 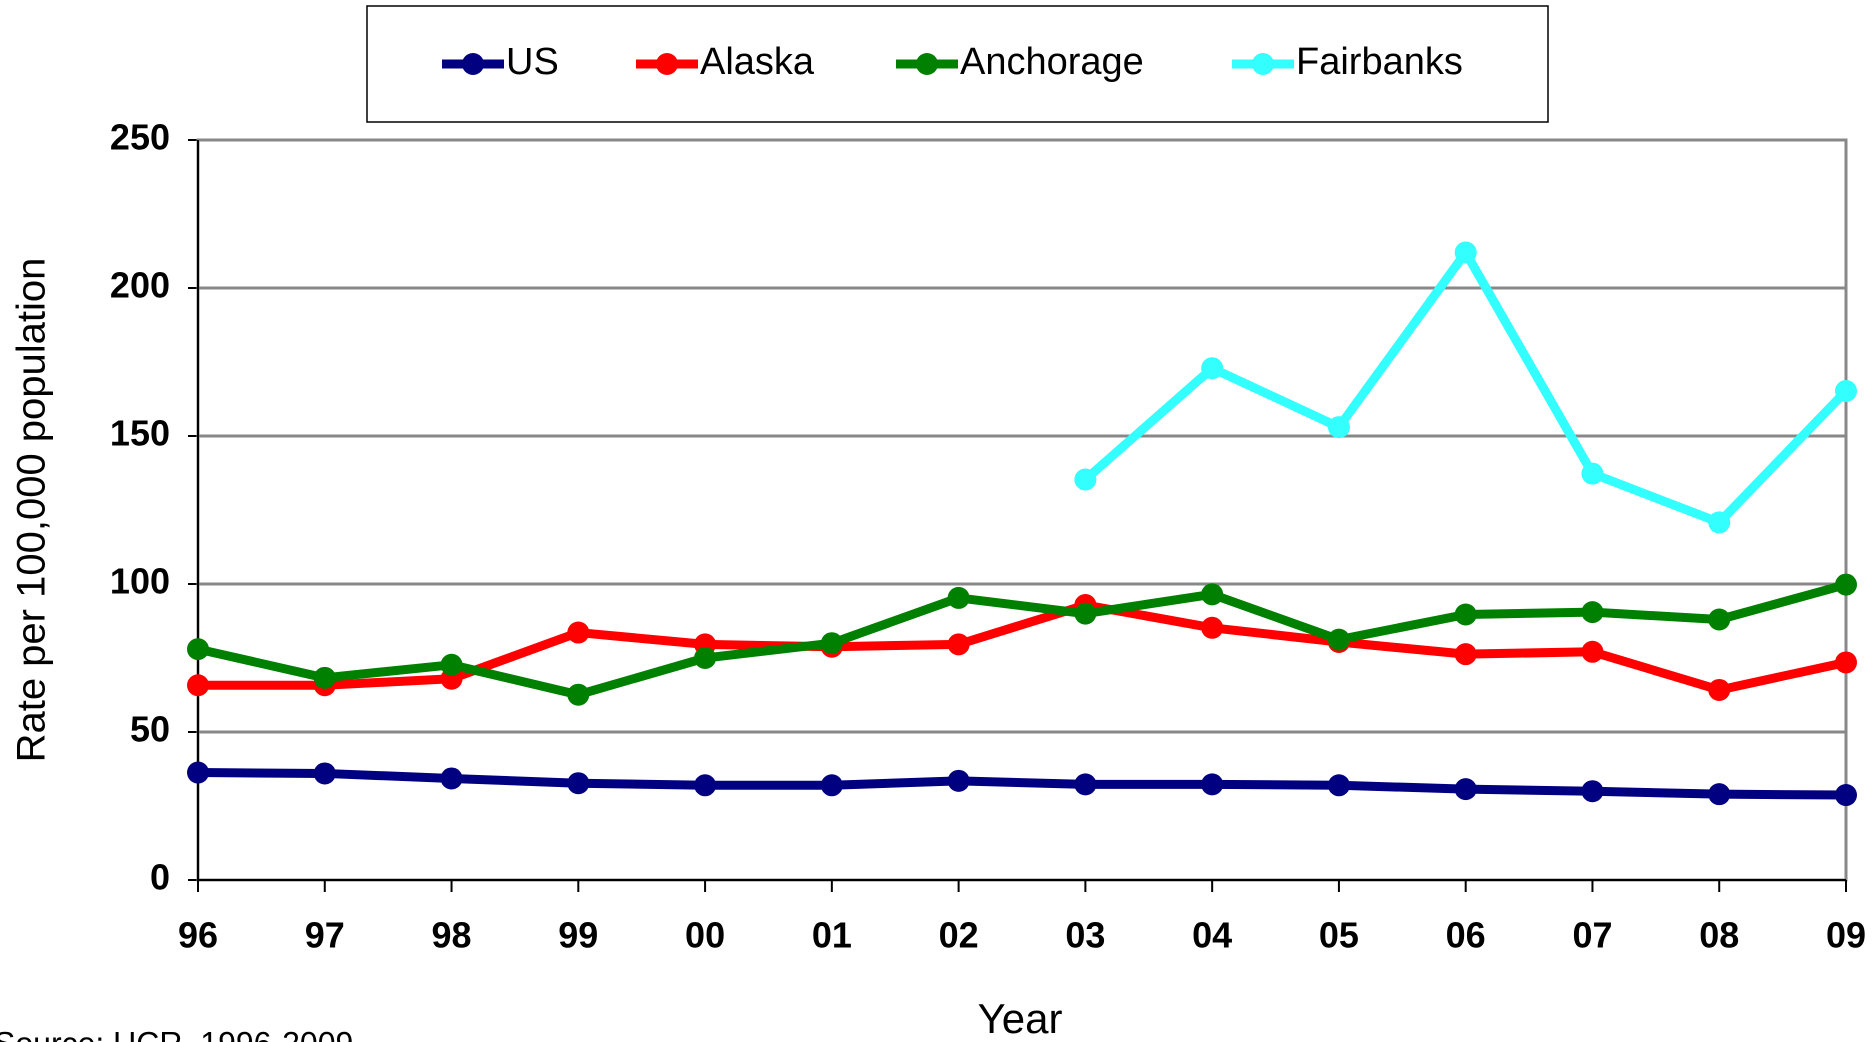 What do you see at coordinates (325, 935) in the screenshot?
I see `x-tick-label: 97` at bounding box center [325, 935].